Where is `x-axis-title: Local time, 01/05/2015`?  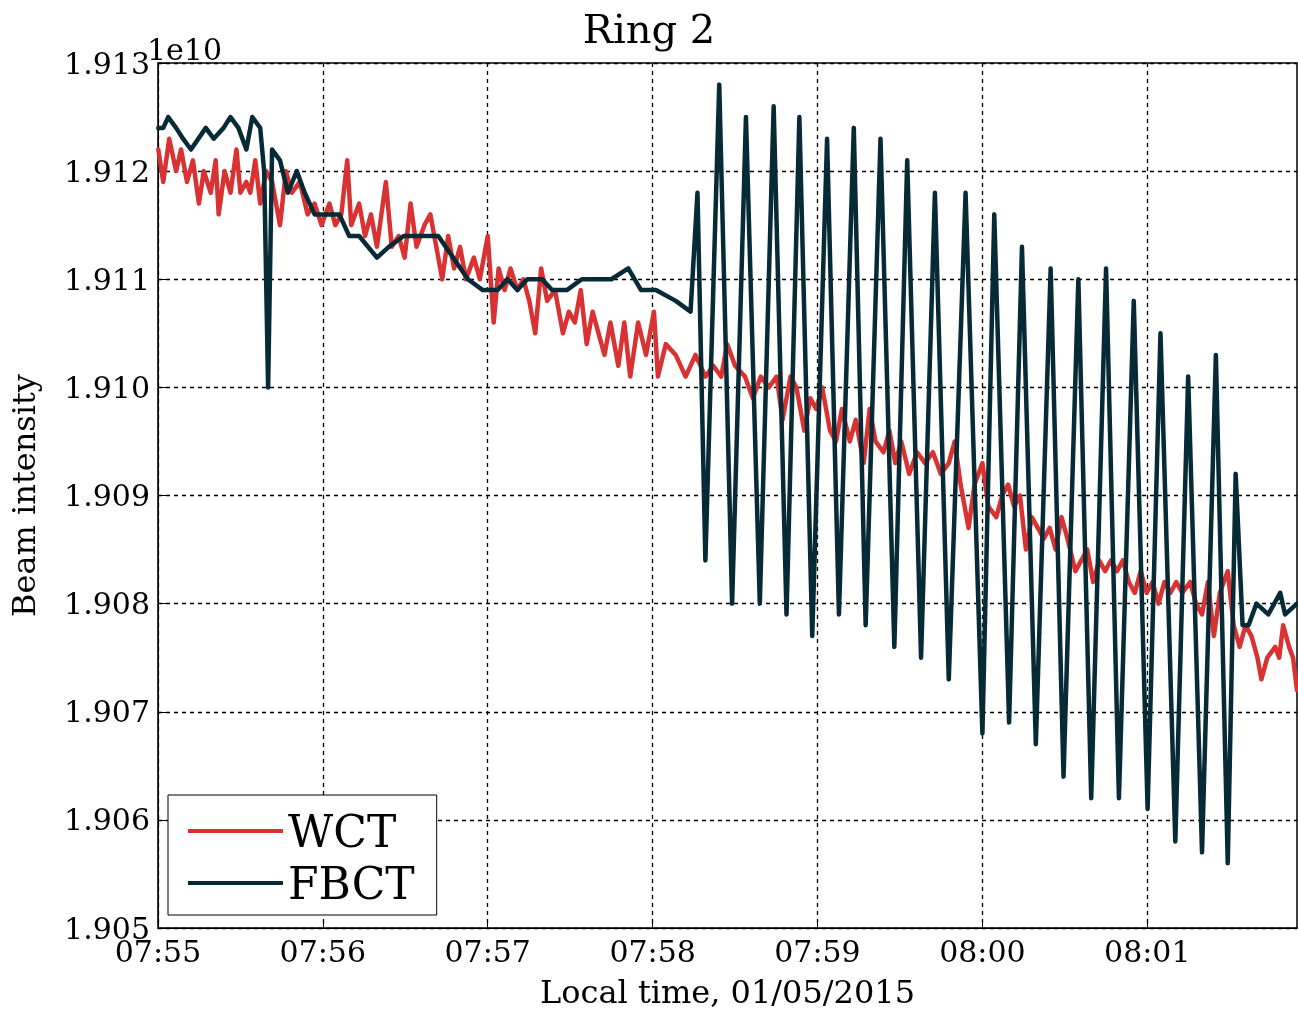 x-axis-title: Local time, 01/05/2015 is located at coordinates (727, 992).